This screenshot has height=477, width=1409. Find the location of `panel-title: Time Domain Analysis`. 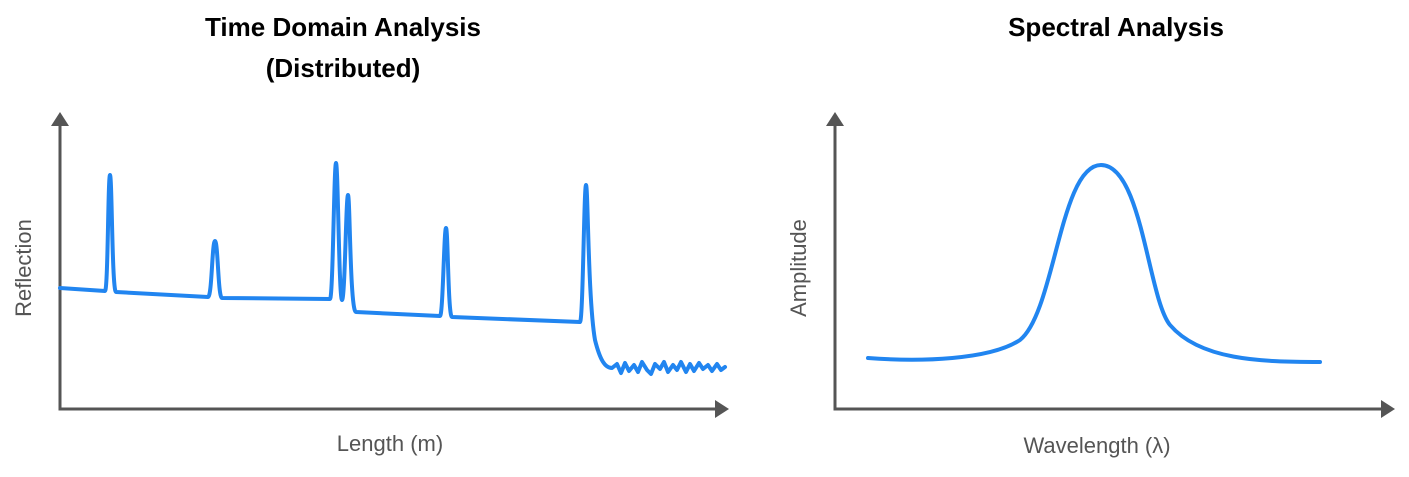

panel-title: Time Domain Analysis is located at coordinates (343, 27).